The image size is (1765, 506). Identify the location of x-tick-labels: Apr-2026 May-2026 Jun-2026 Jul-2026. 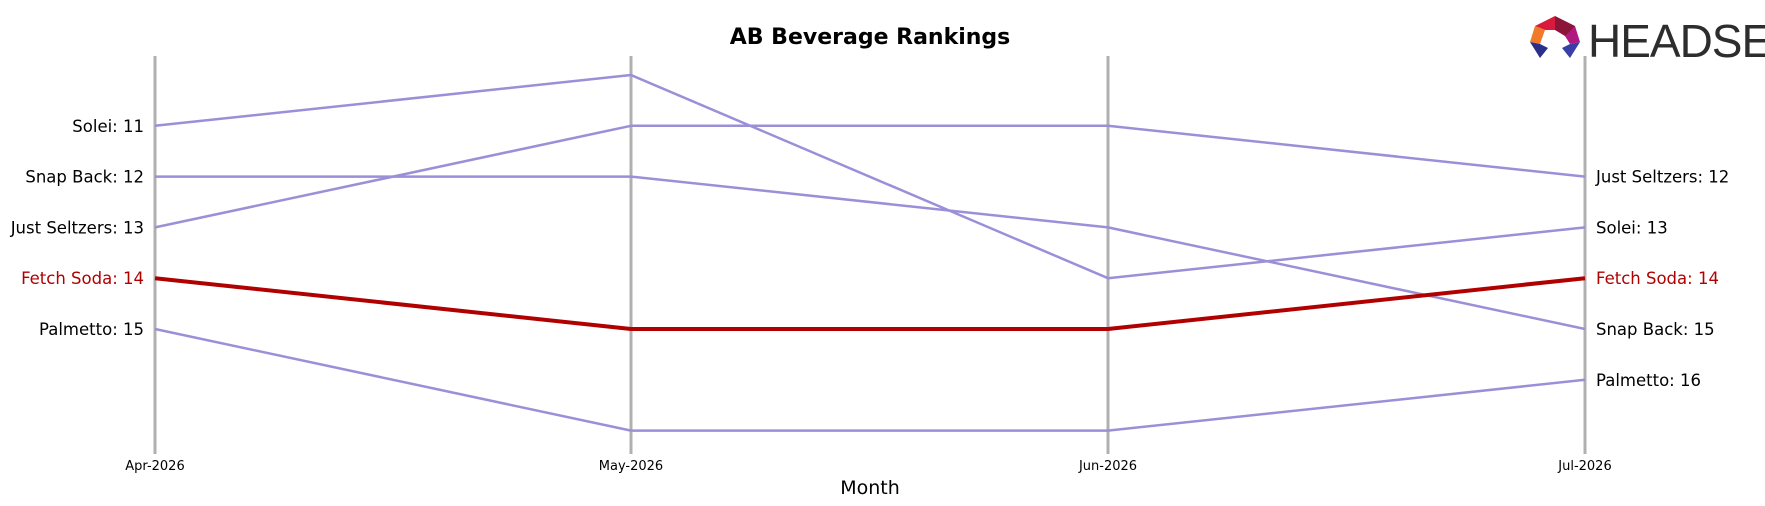
(868, 466).